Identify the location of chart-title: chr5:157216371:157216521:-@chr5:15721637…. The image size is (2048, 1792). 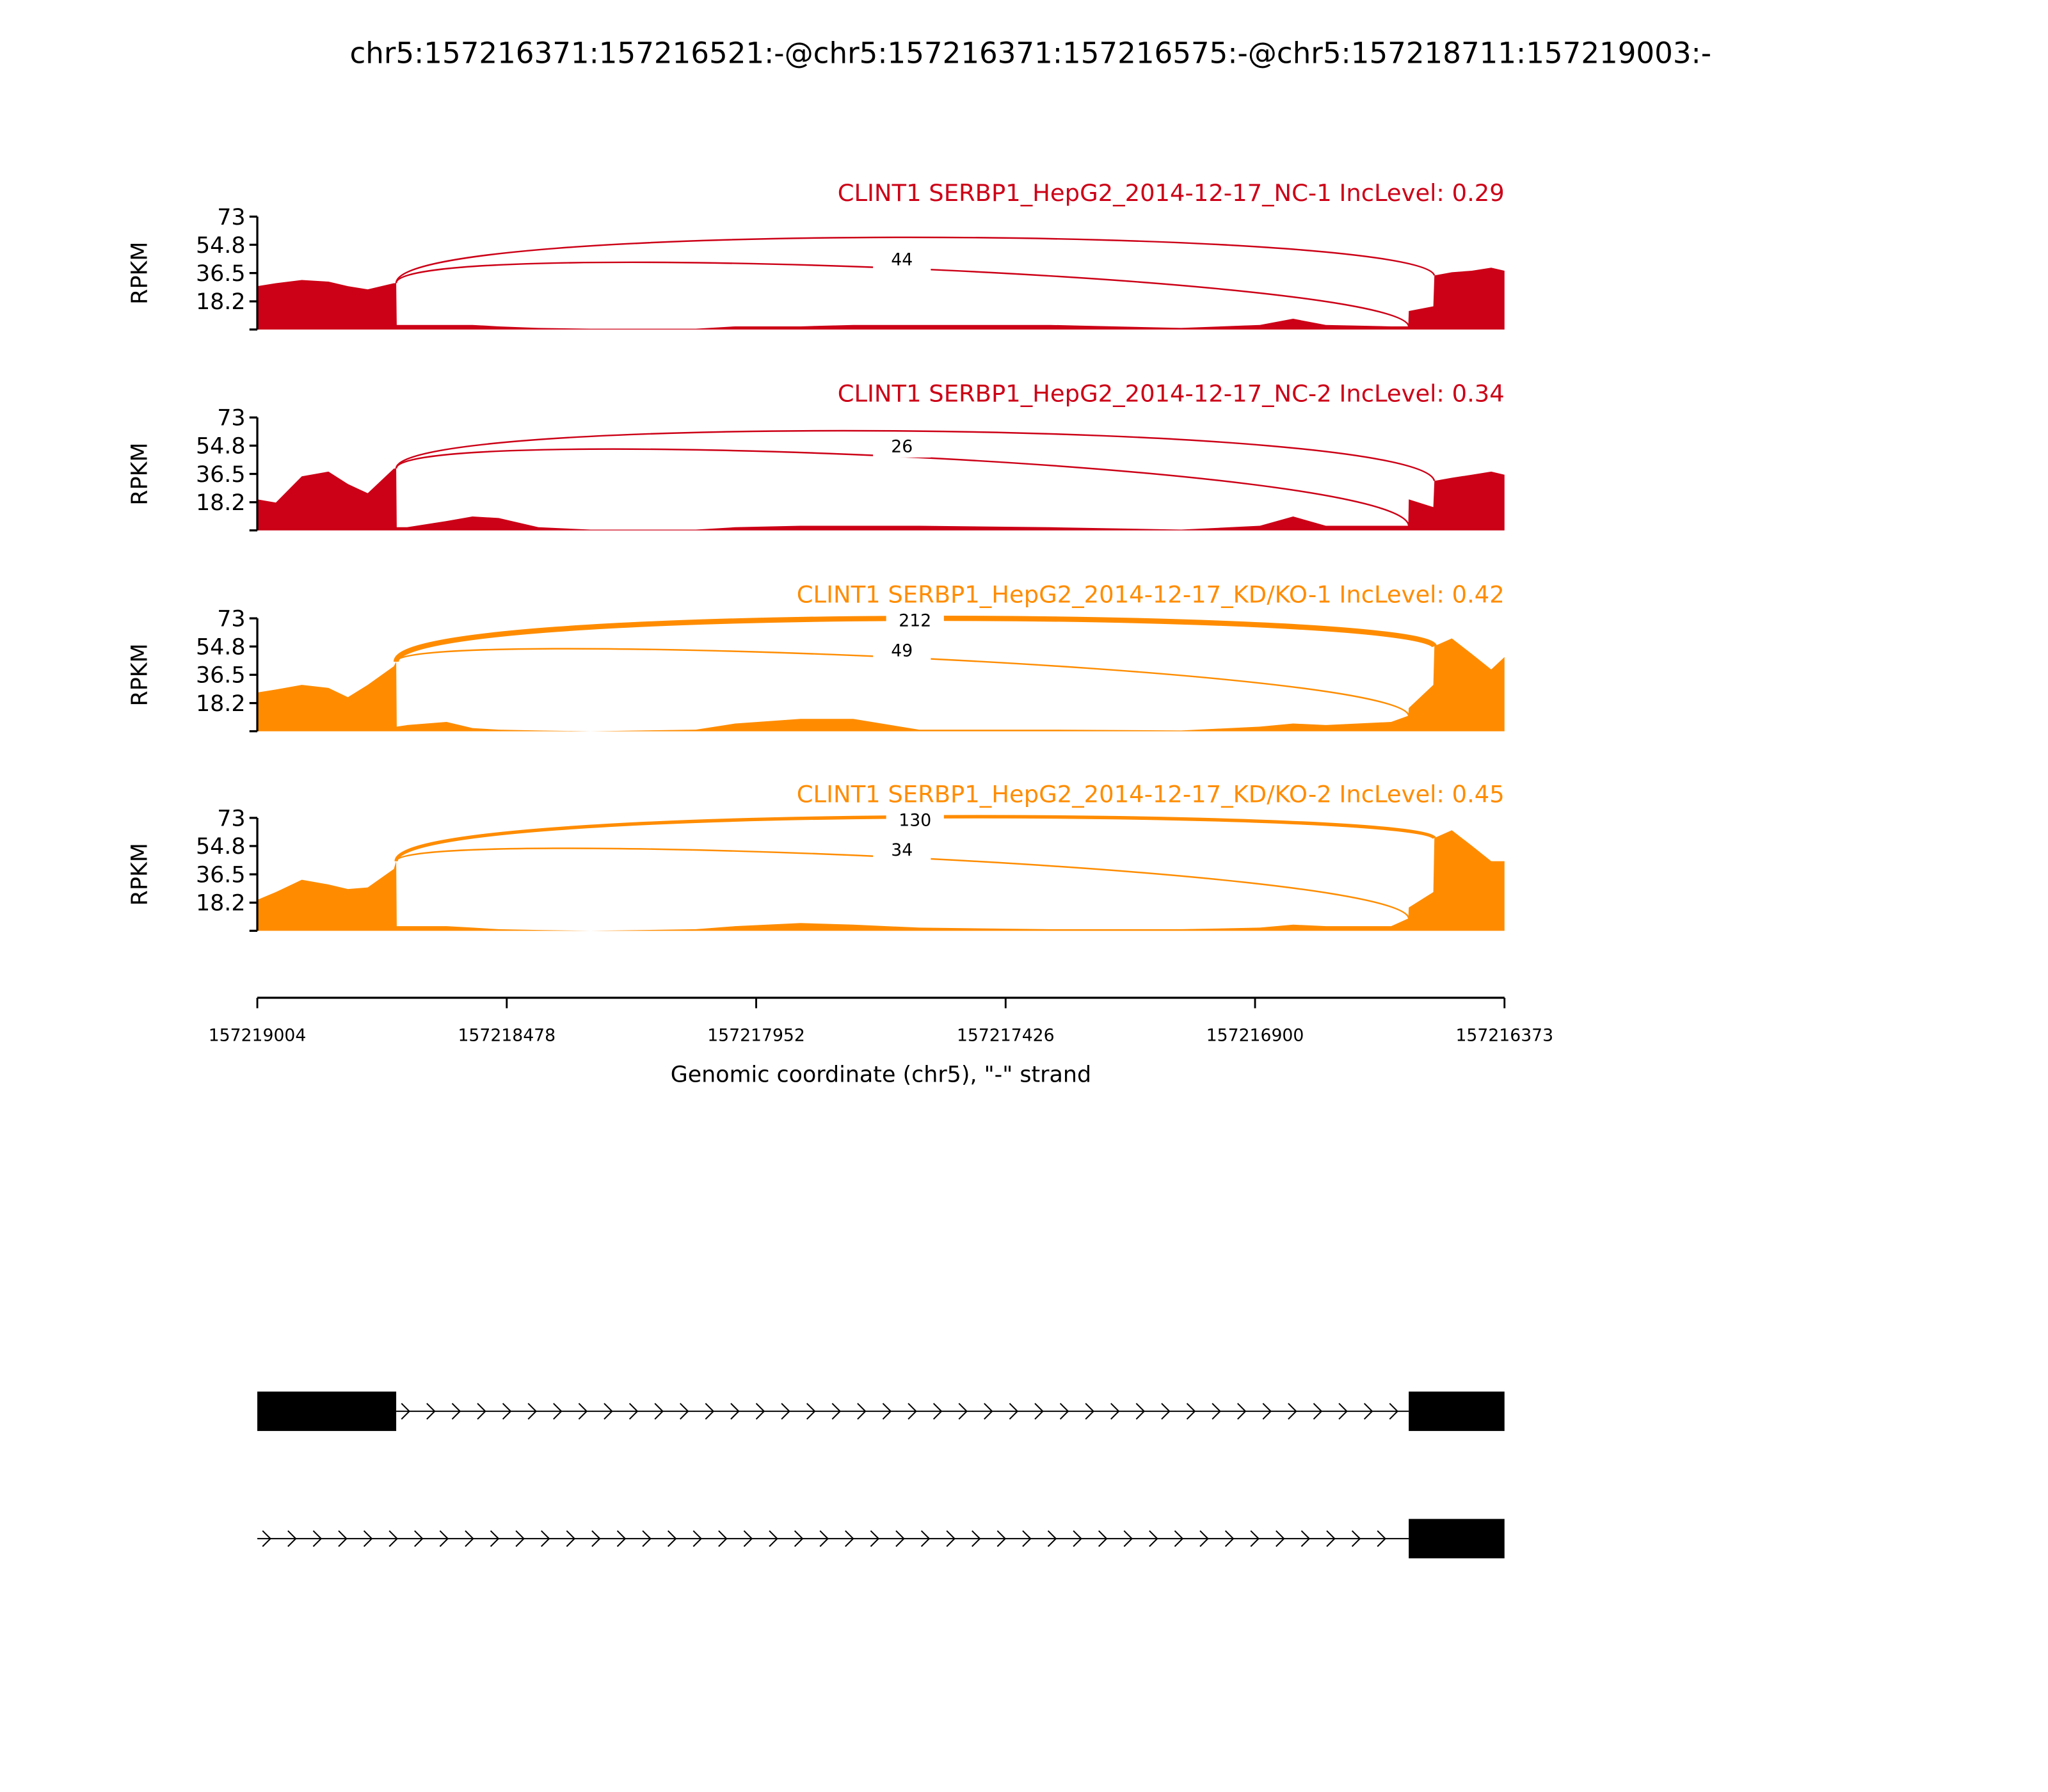
(1030, 53).